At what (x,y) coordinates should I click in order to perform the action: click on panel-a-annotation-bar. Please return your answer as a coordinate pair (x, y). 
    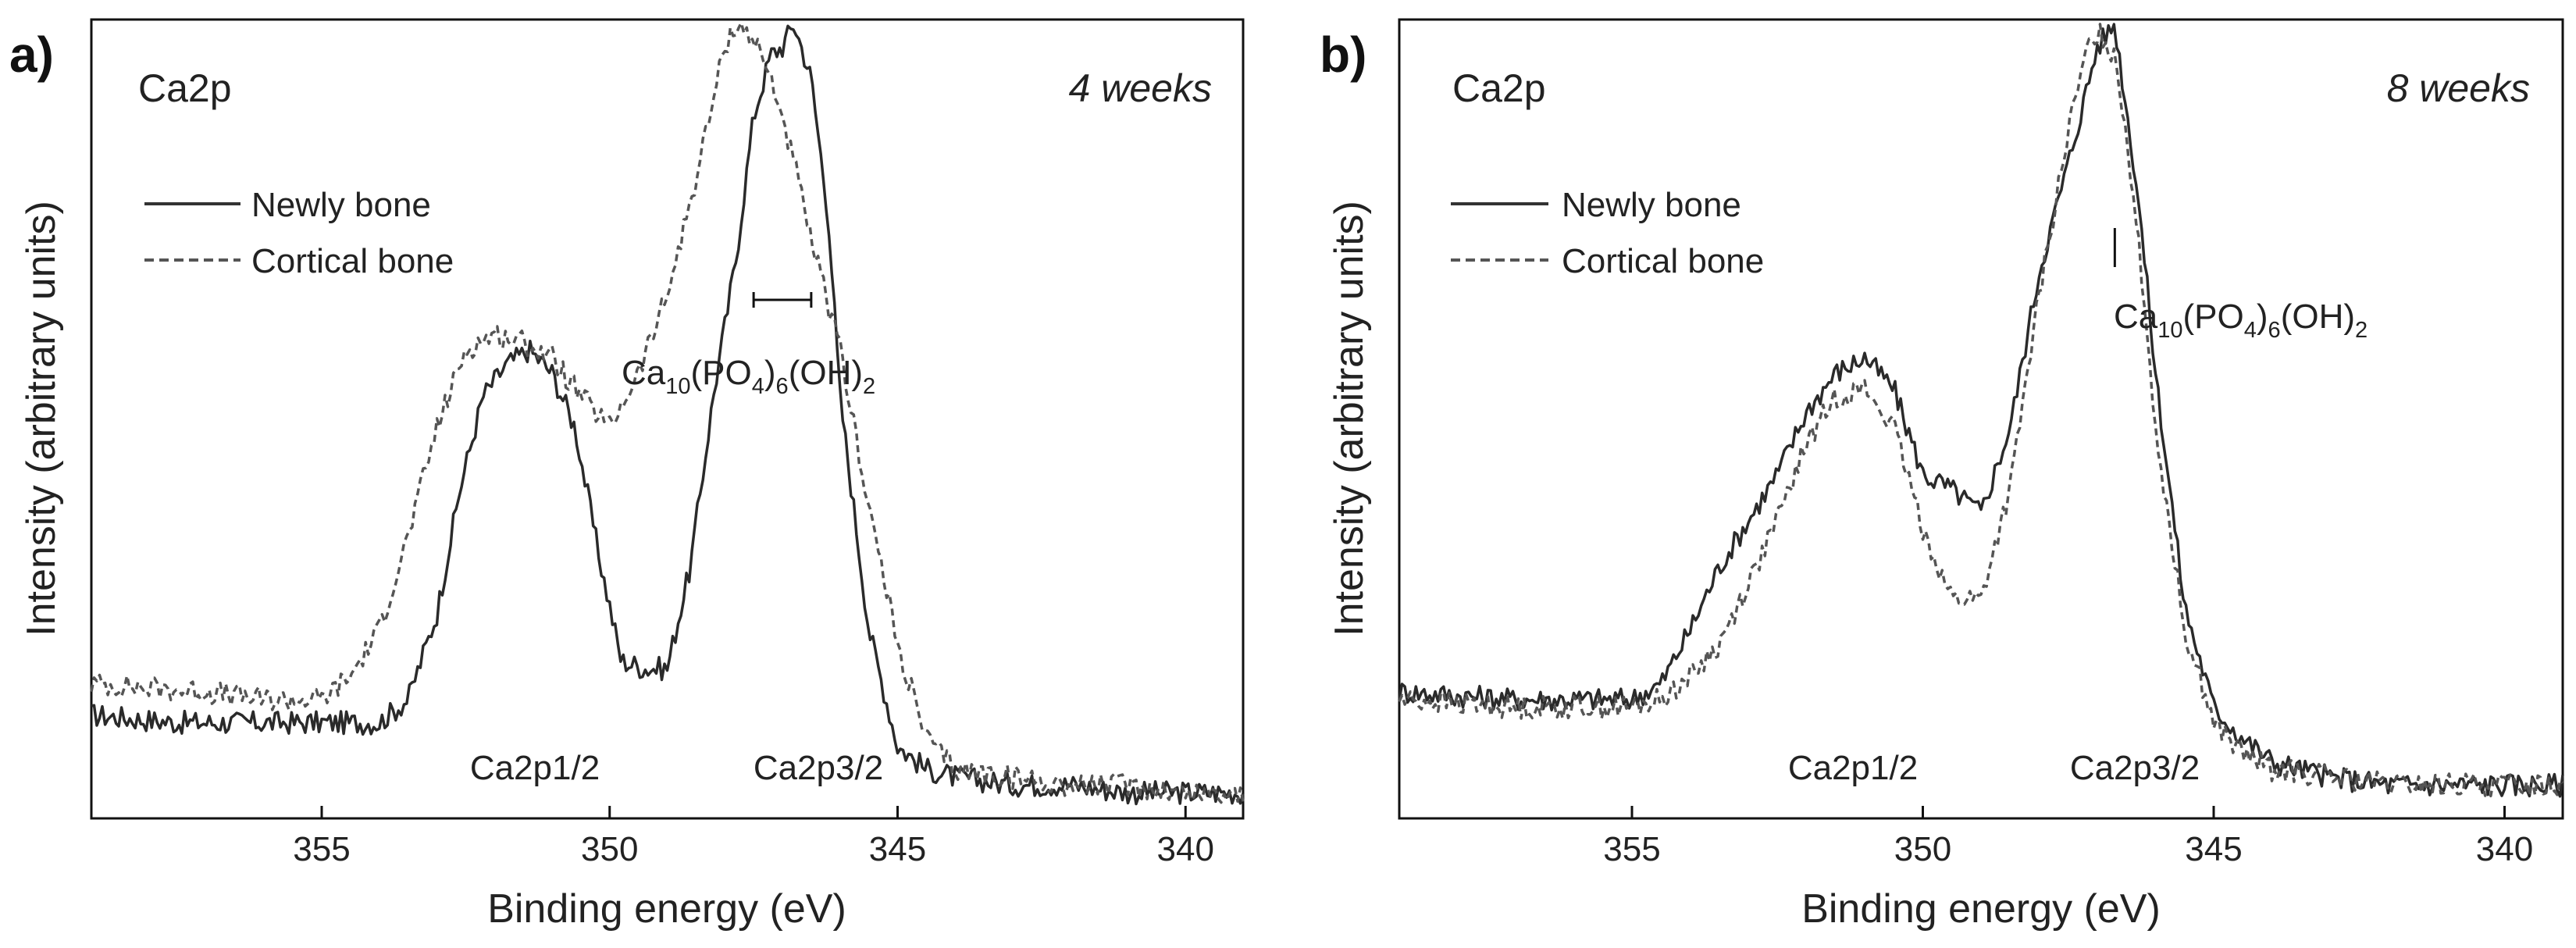
    Looking at the image, I should click on (782, 300).